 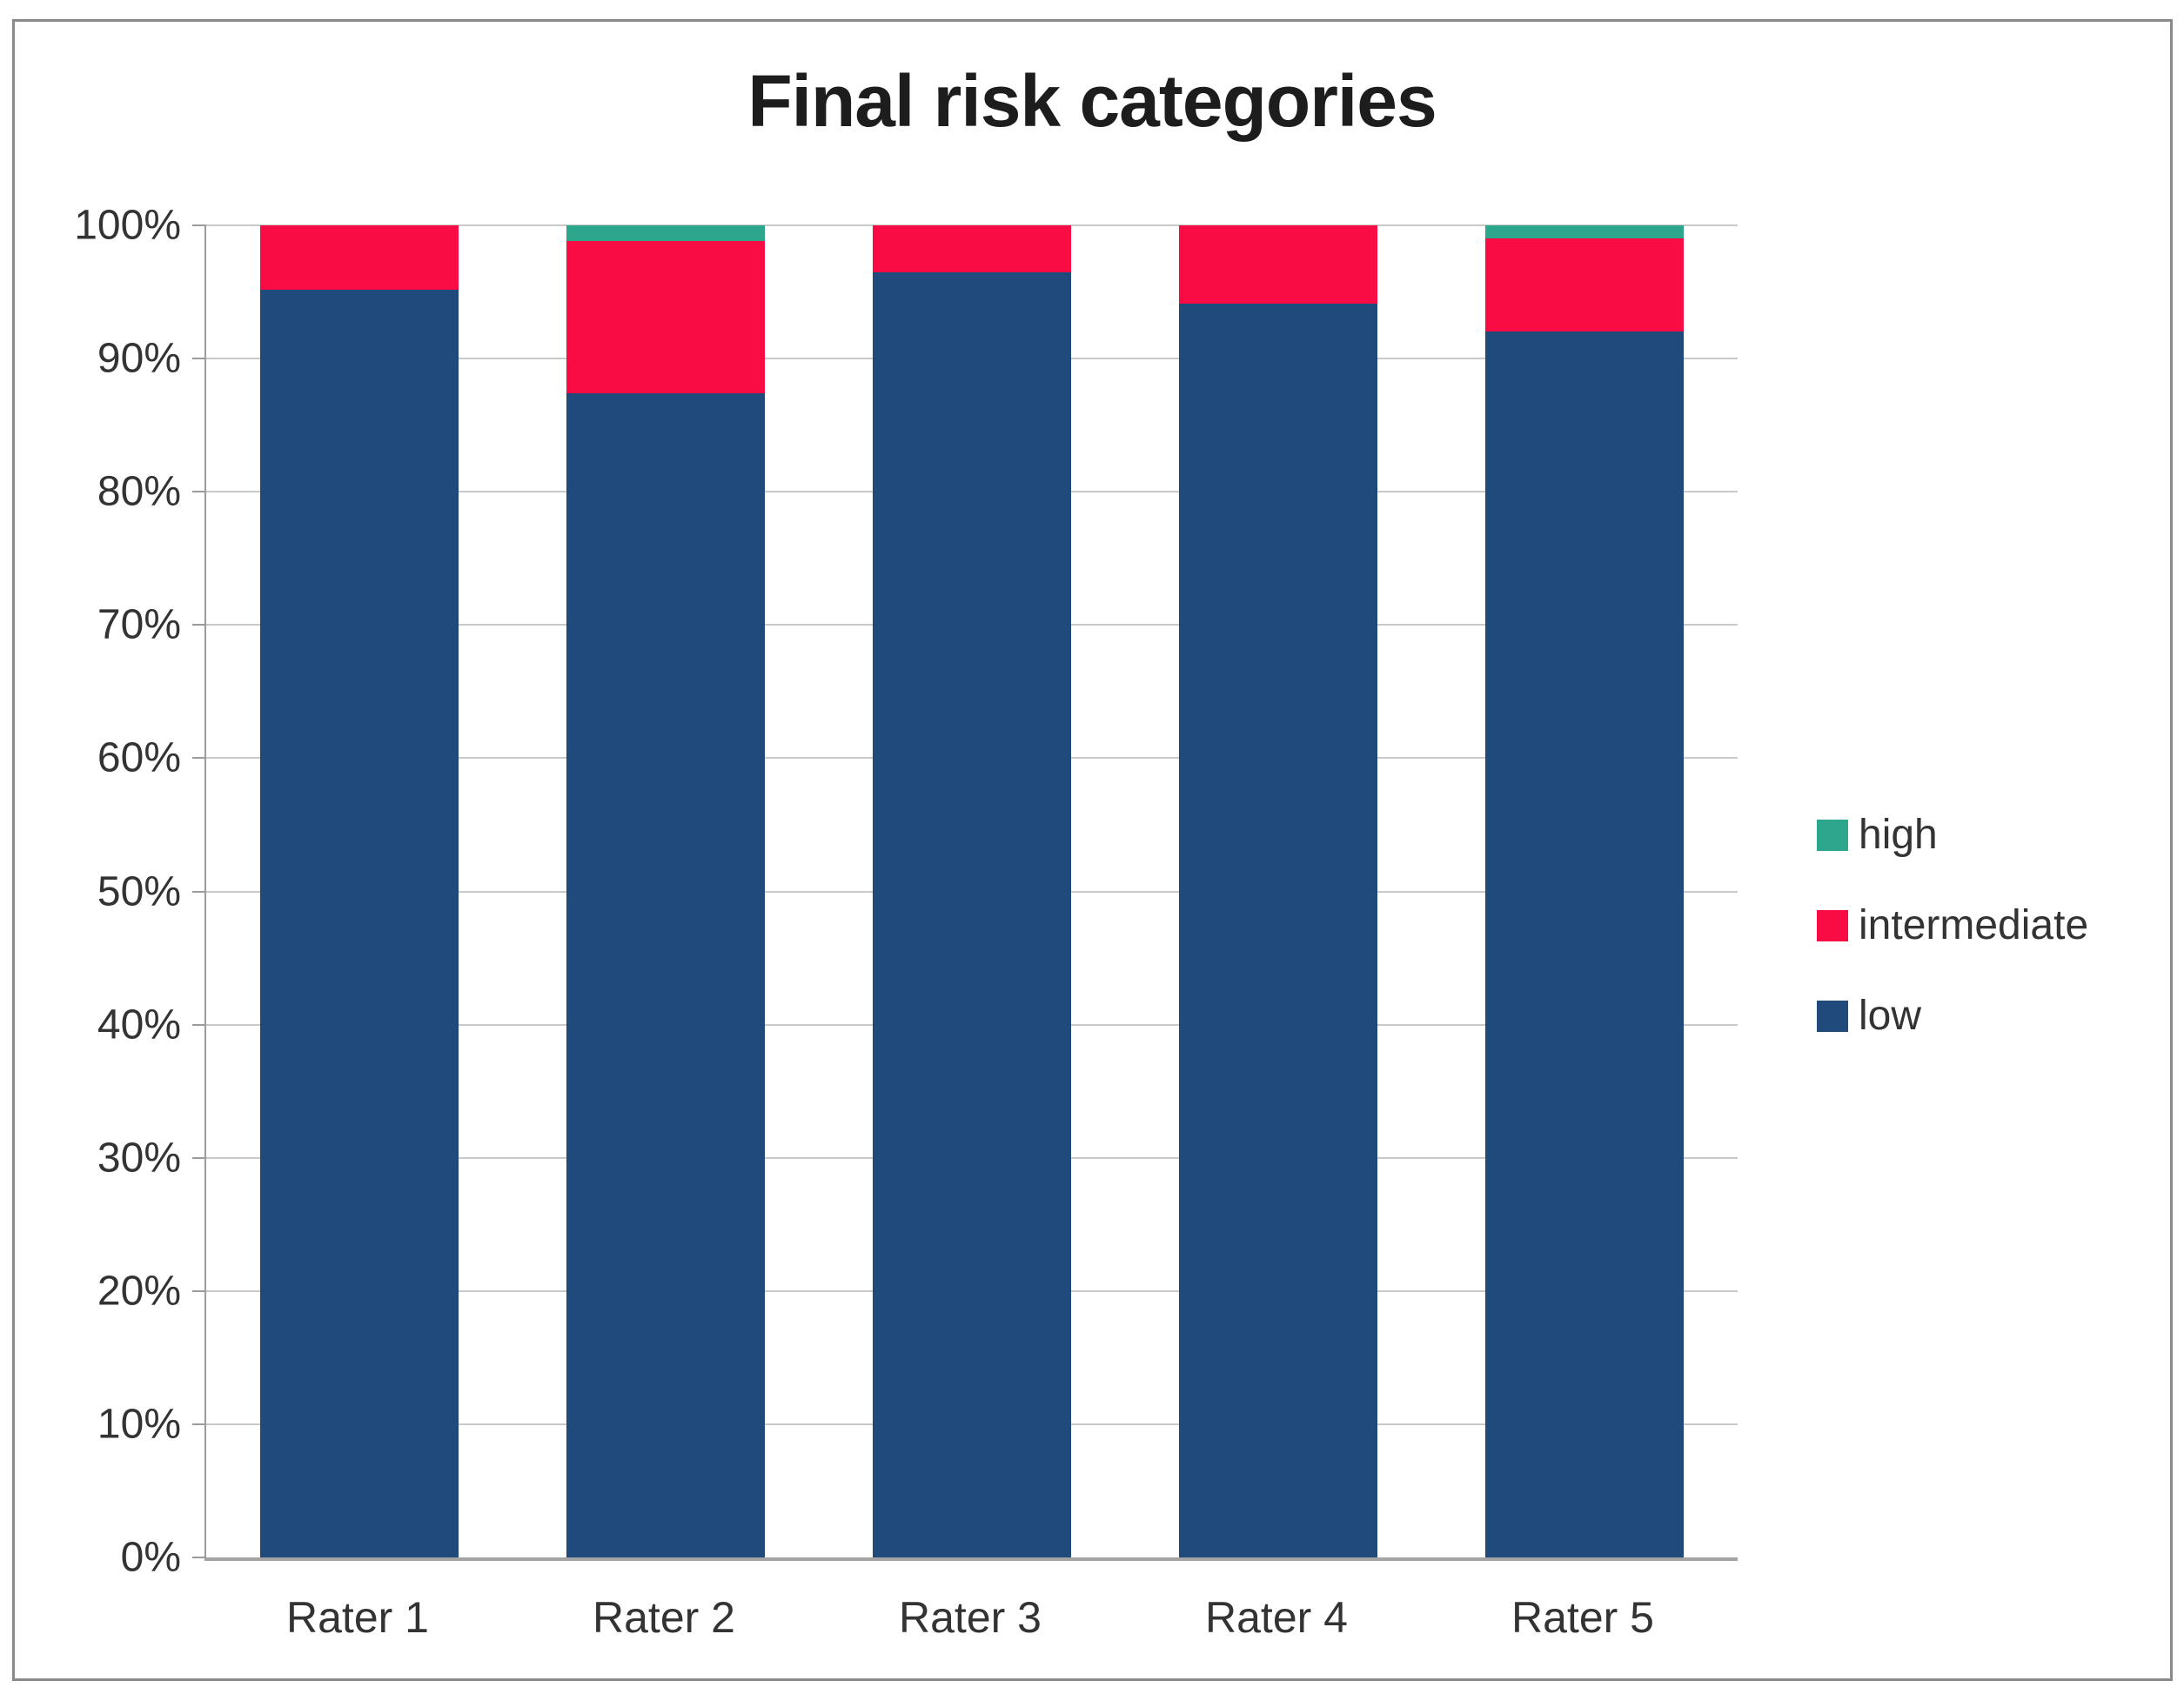 What do you see at coordinates (150, 1558) in the screenshot?
I see `y-tick-label: 0%` at bounding box center [150, 1558].